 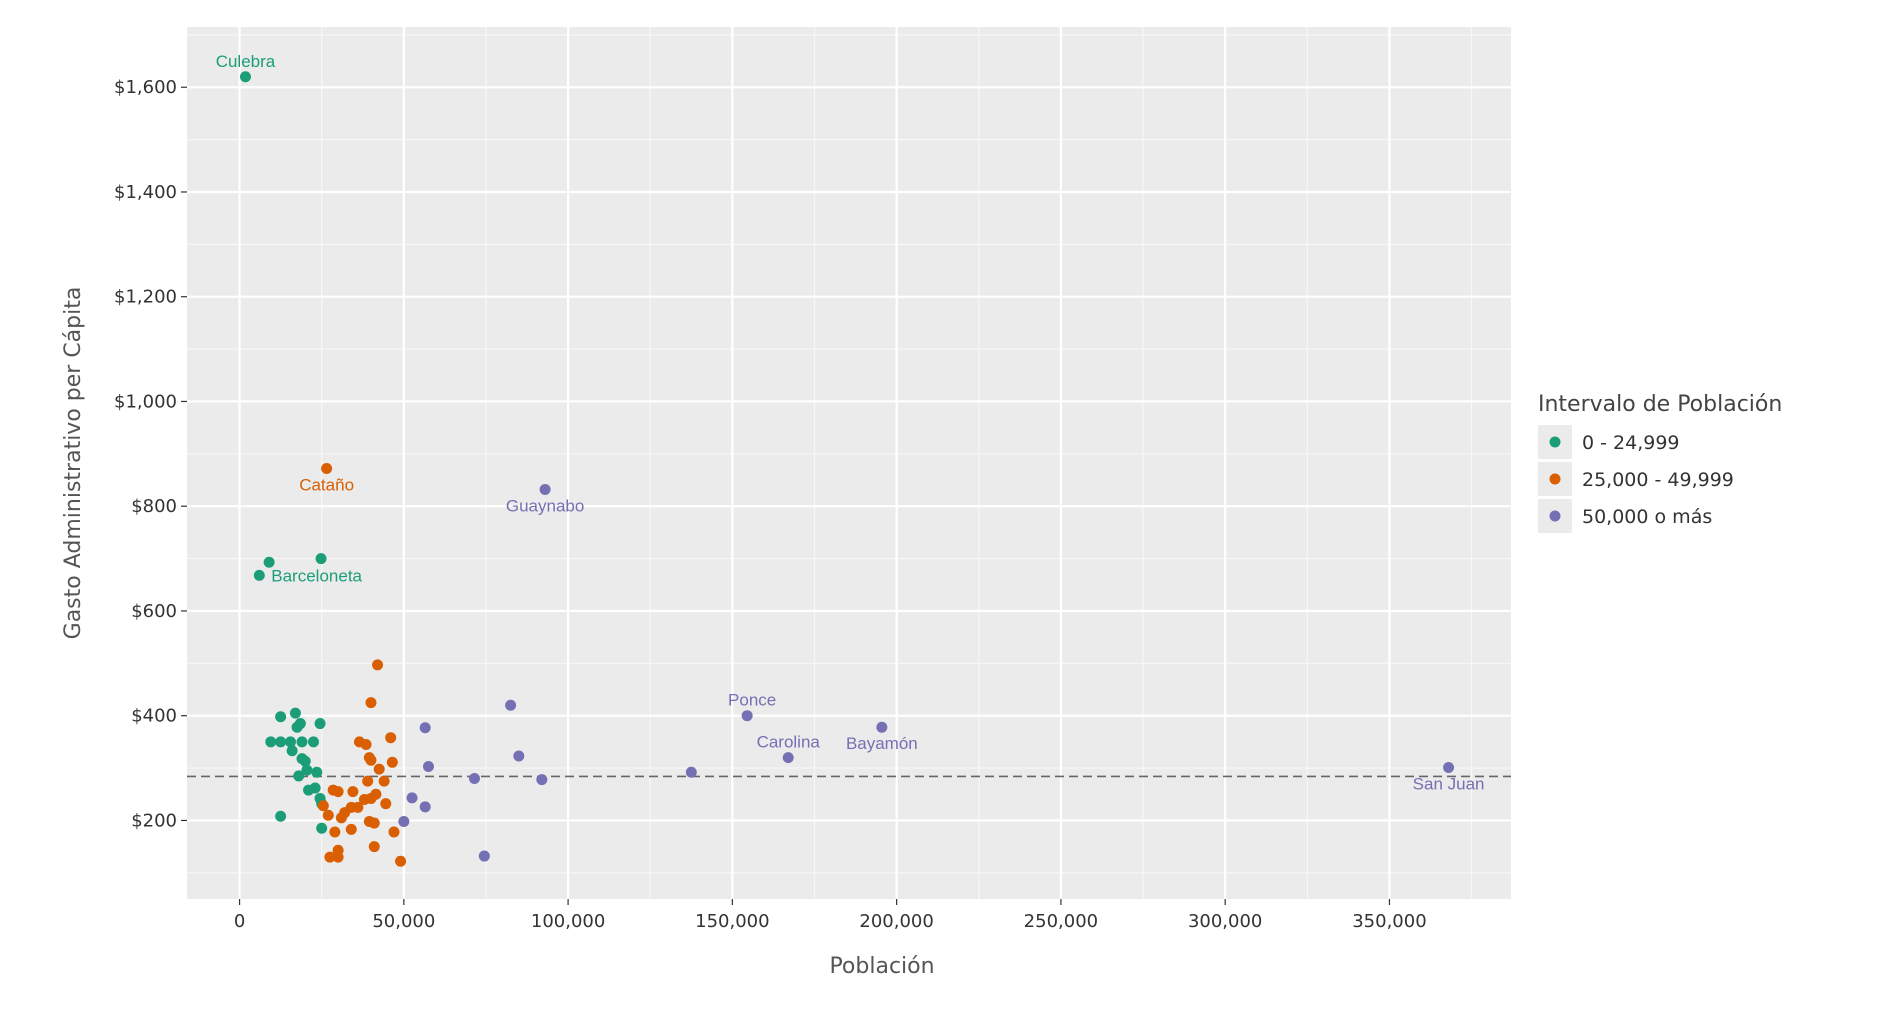 I want to click on y-axis-title: Gasto Administrativo per Cápita, so click(x=73, y=463).